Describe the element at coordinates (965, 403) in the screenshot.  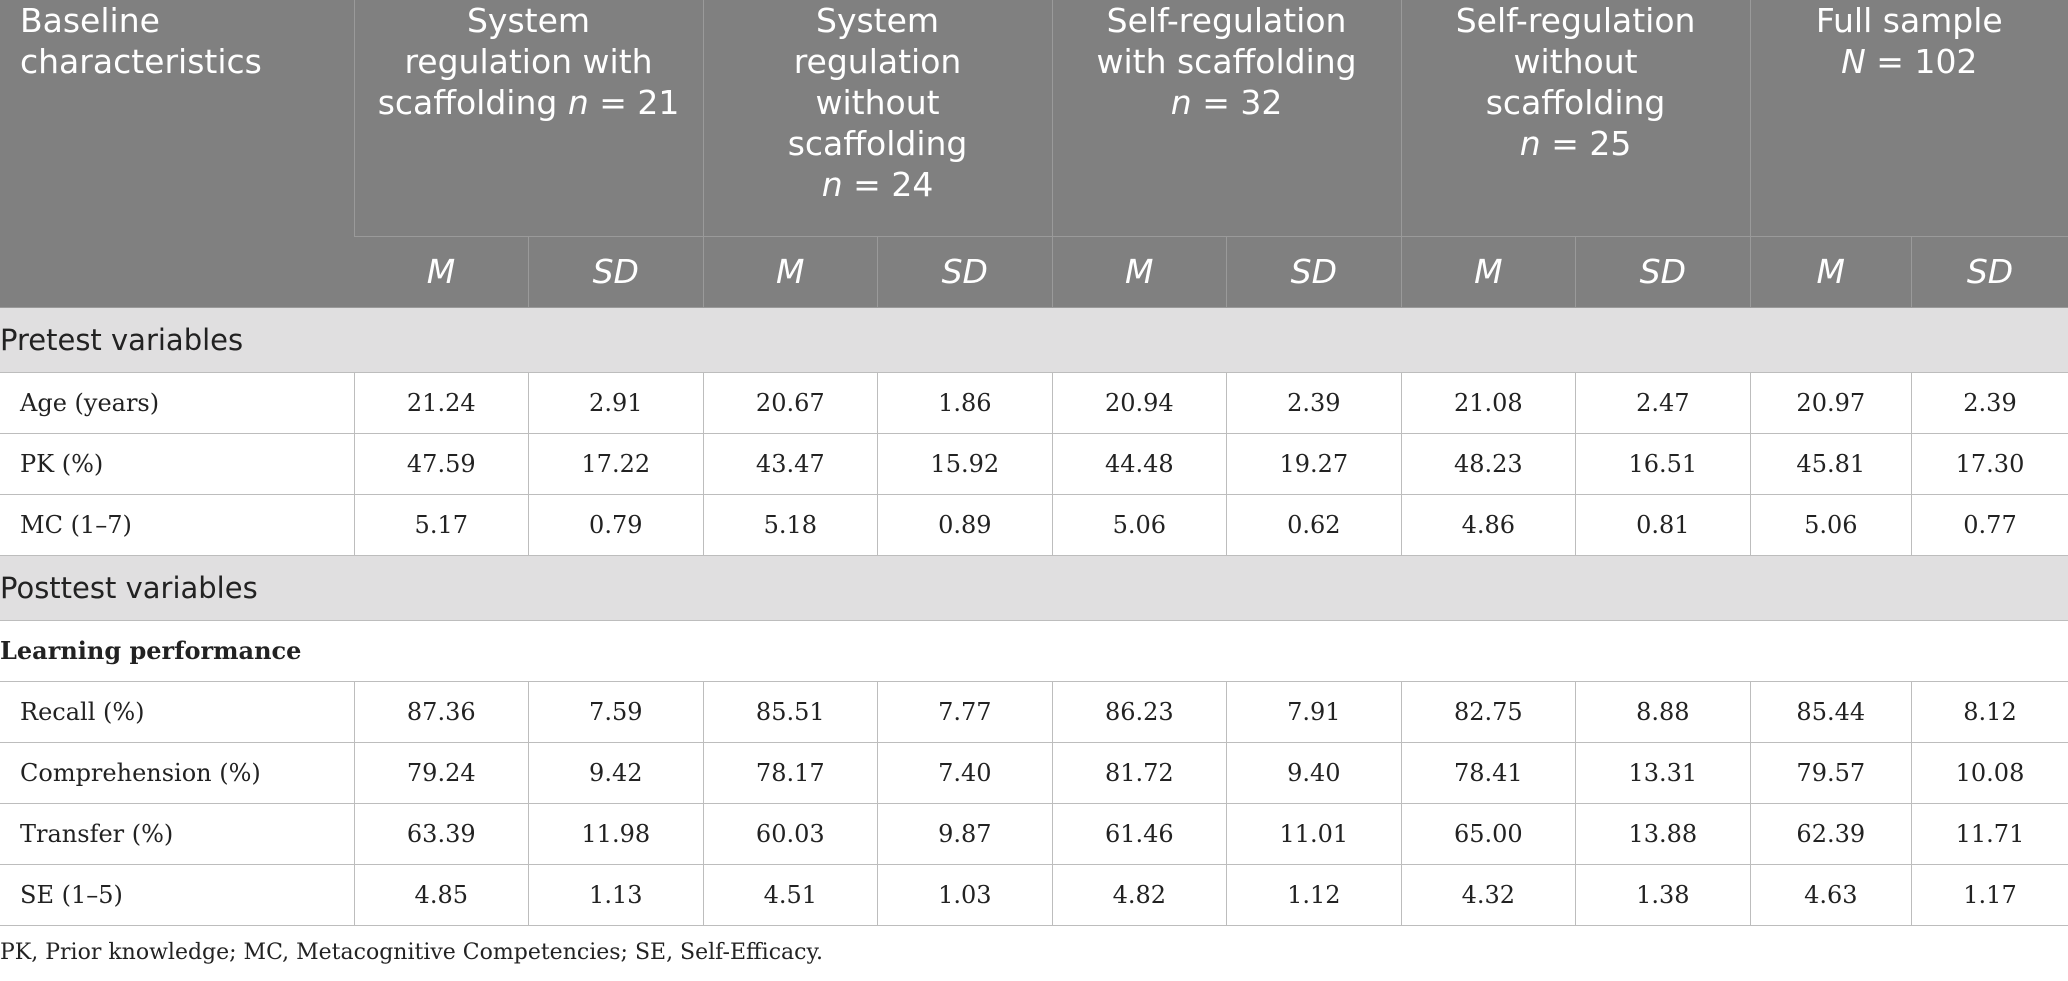
I see `table-cell: 1.86` at that location.